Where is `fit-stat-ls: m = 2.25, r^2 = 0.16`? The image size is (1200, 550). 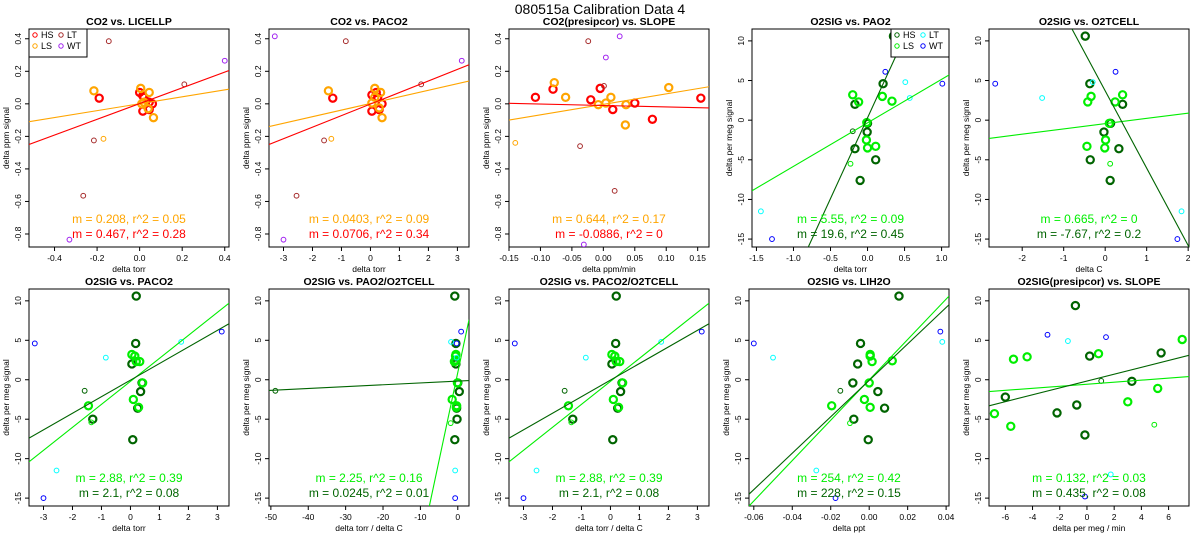
fit-stat-ls: m = 2.25, r^2 = 0.16 is located at coordinates (368, 478).